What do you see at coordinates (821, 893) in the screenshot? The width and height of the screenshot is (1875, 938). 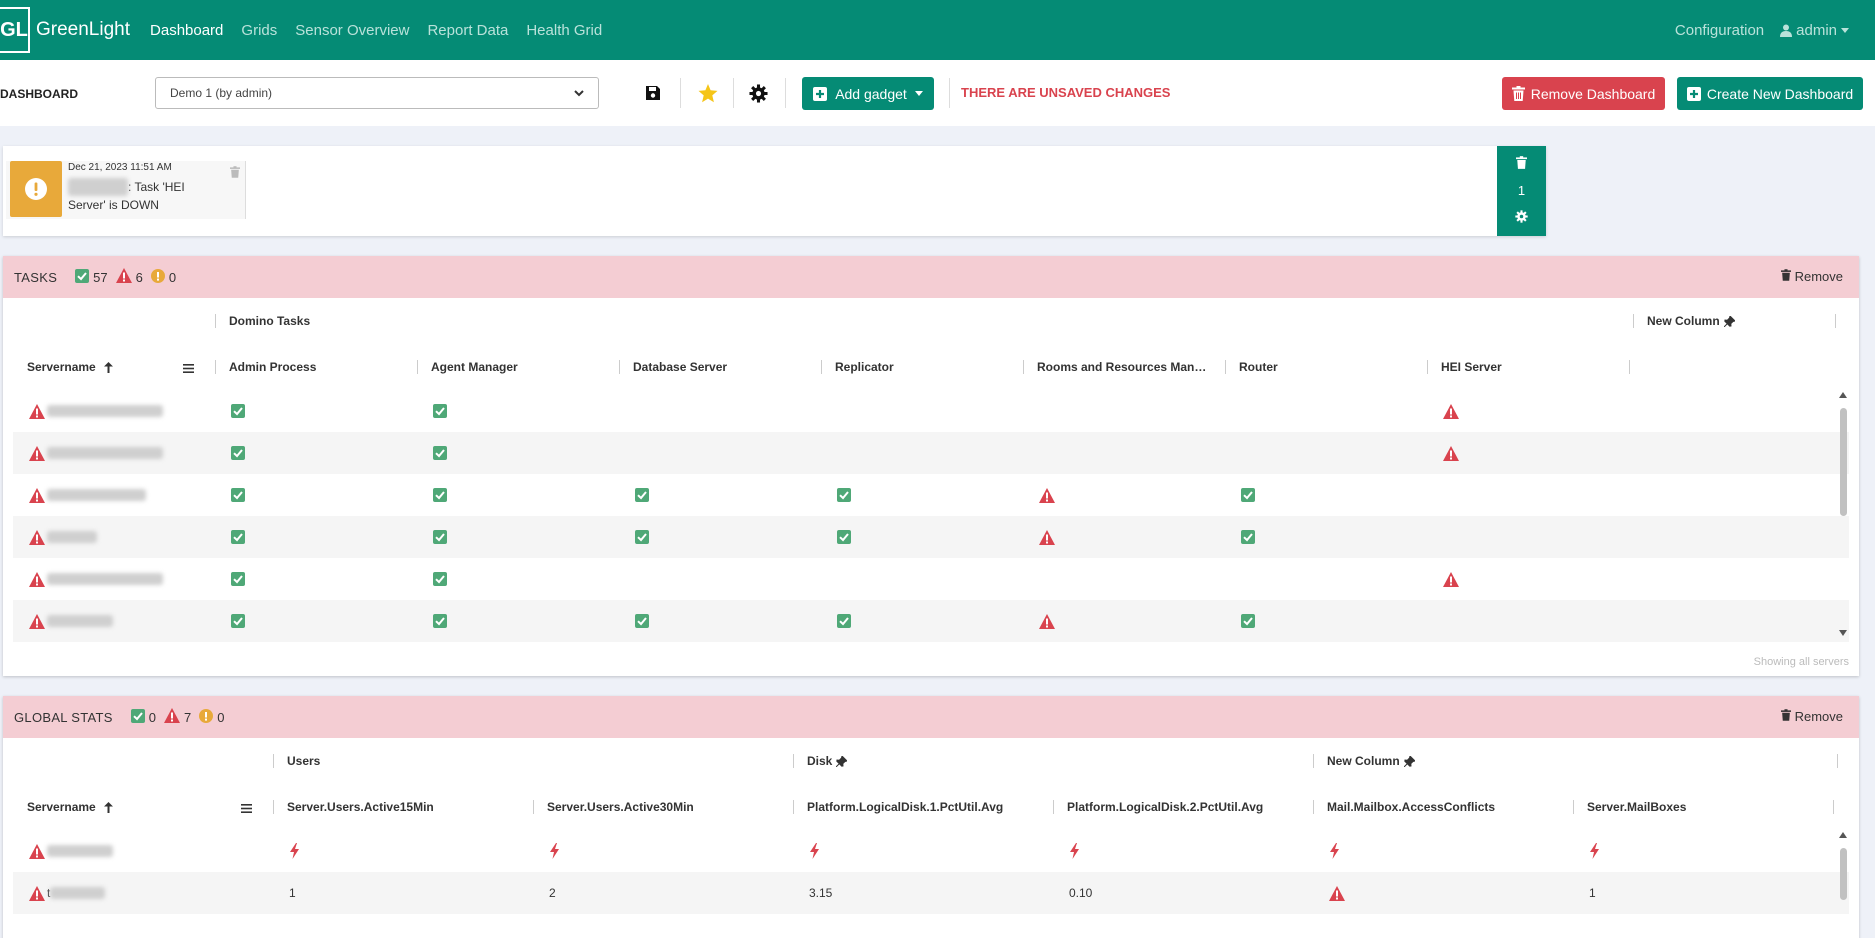 I see `value-cell: 3.15` at bounding box center [821, 893].